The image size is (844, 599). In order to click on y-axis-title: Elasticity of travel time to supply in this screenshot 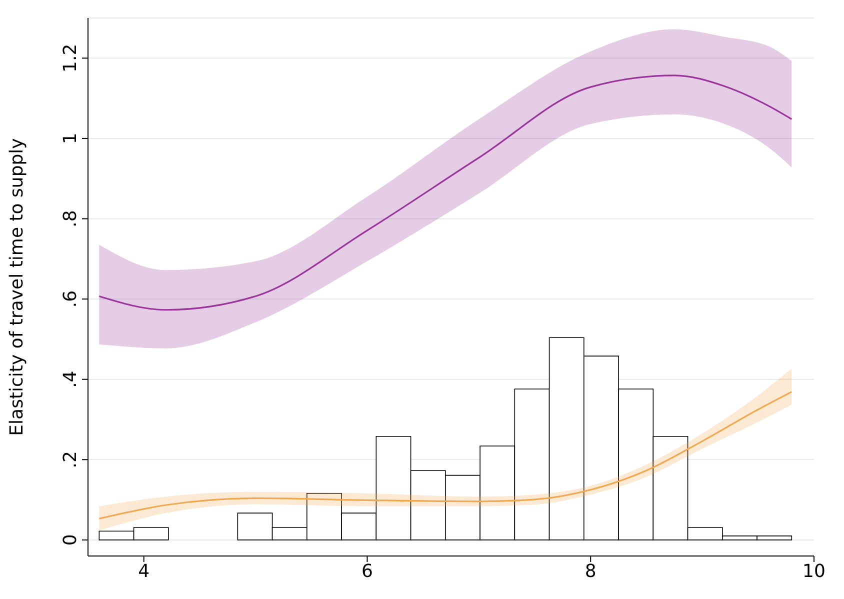, I will do `click(17, 287)`.